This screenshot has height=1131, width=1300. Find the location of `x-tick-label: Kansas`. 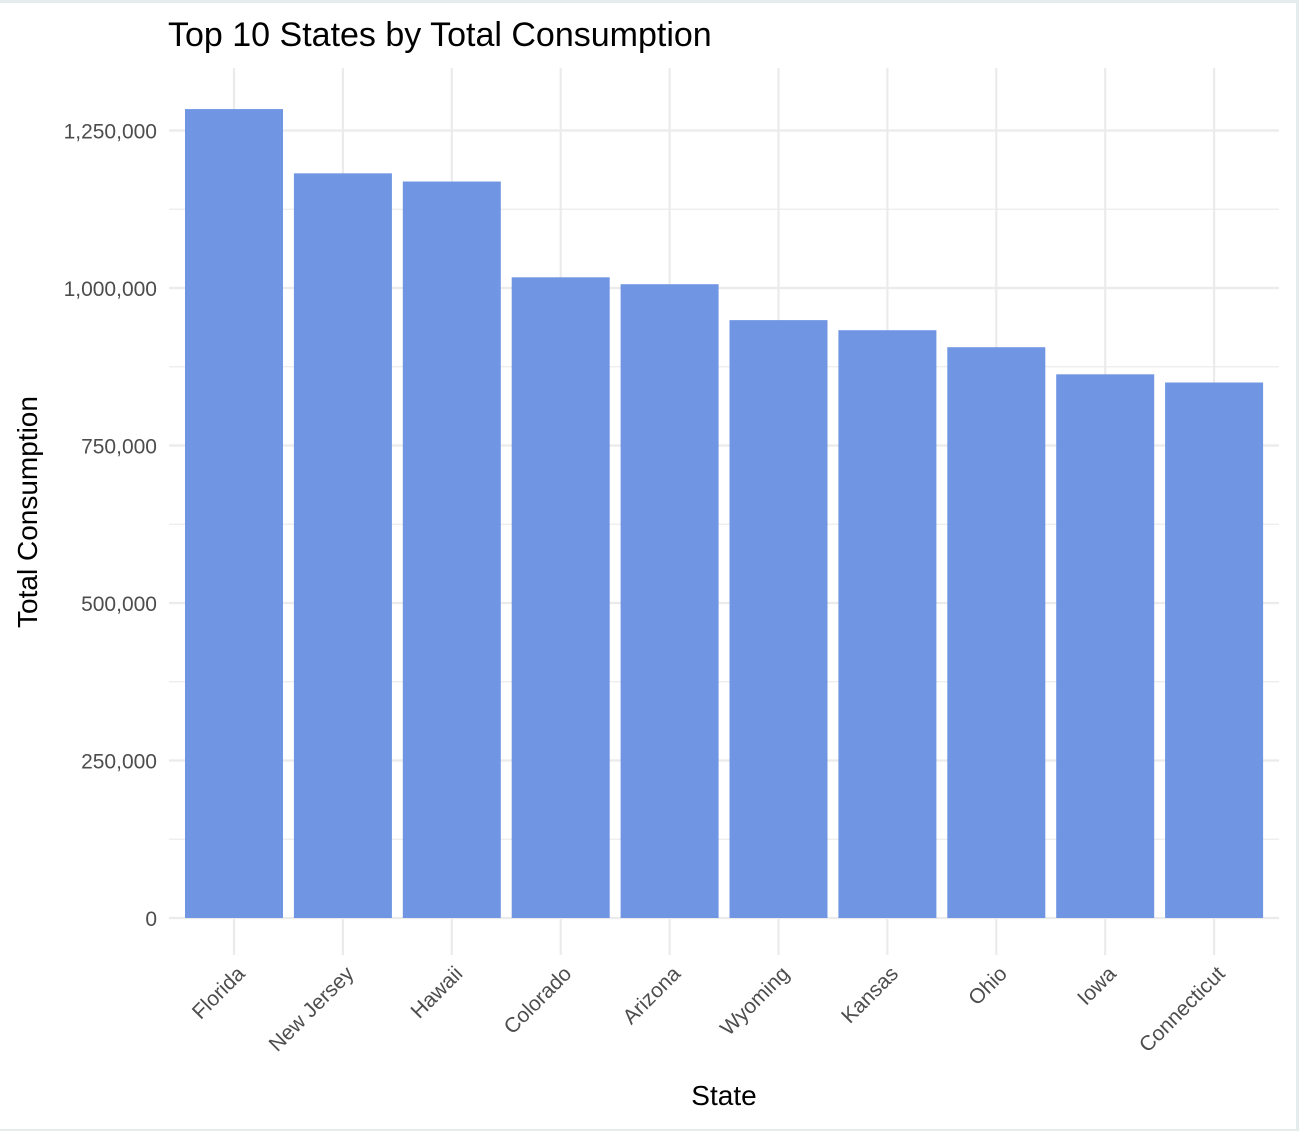

x-tick-label: Kansas is located at coordinates (870, 995).